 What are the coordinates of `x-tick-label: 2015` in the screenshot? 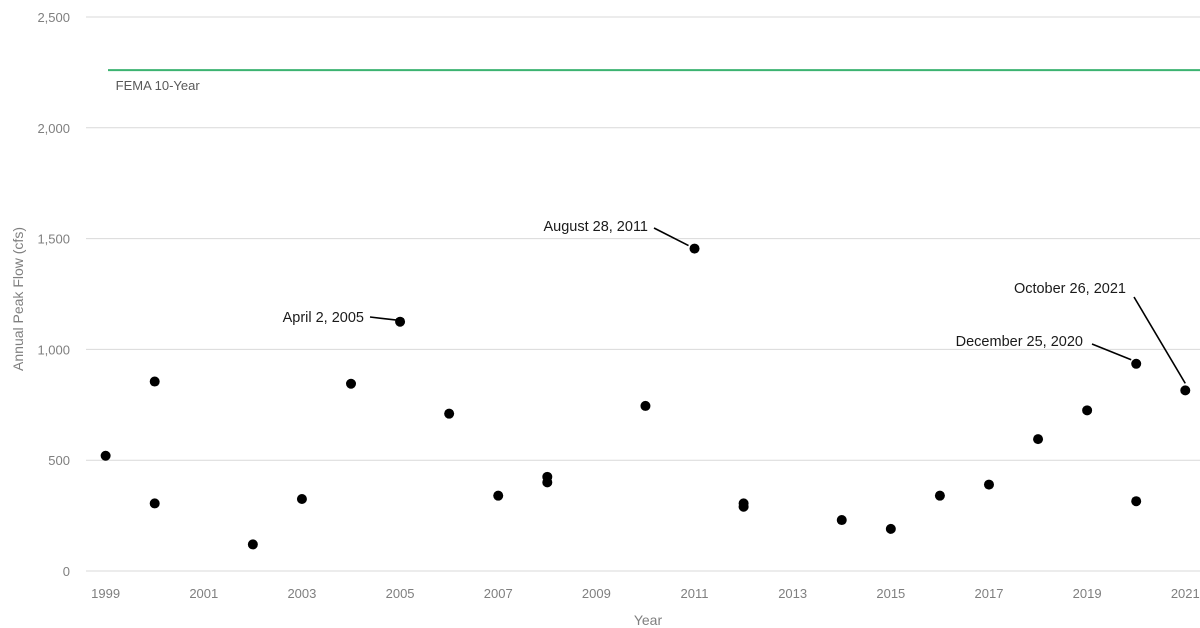 It's located at (890, 593).